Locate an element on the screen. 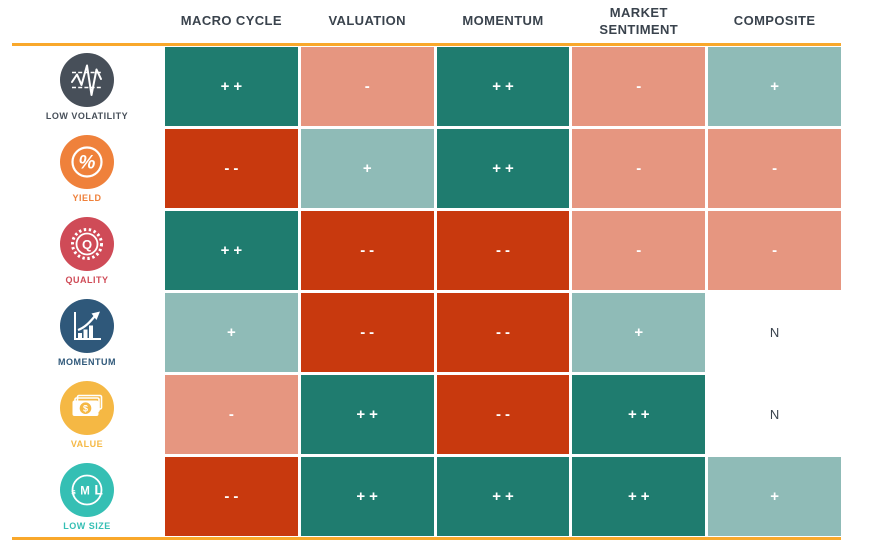  factor-label: YIELD is located at coordinates (87, 197).